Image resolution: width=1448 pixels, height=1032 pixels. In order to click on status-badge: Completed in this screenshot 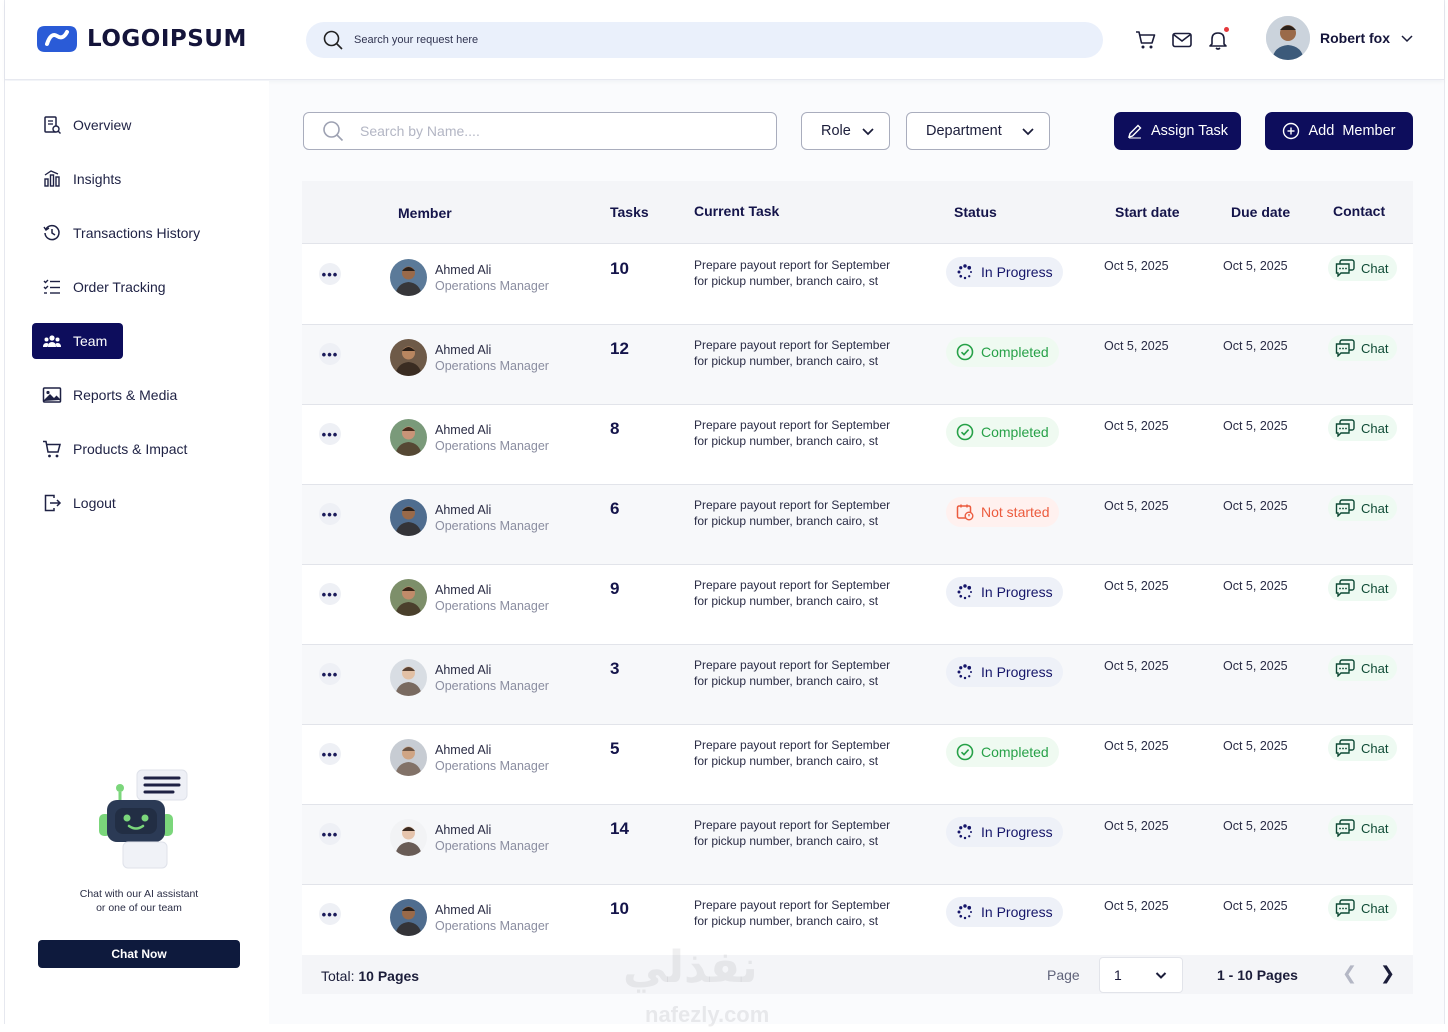, I will do `click(1002, 752)`.